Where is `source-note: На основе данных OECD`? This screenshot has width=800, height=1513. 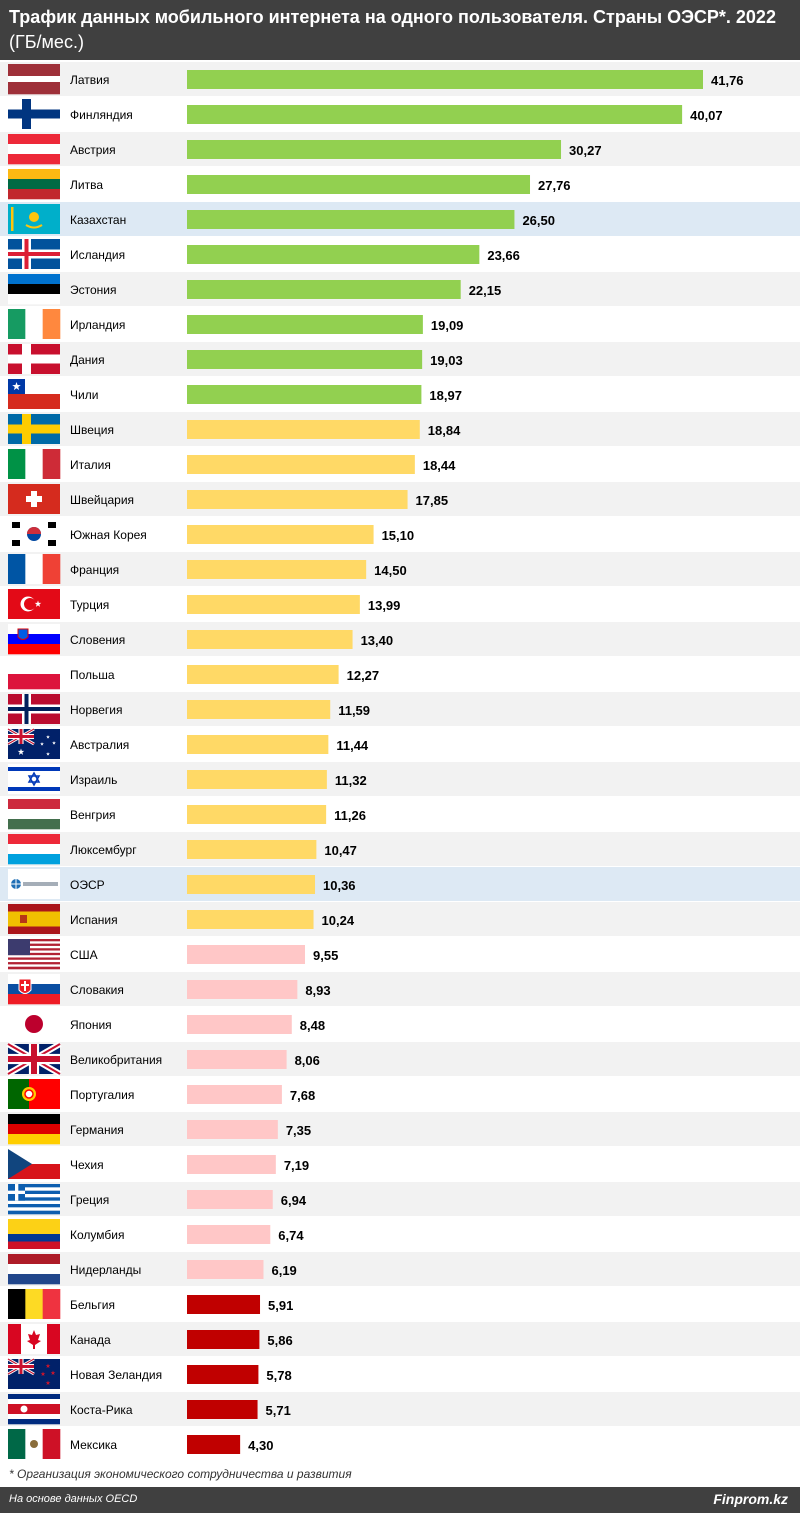 source-note: На основе данных OECD is located at coordinates (73, 1499).